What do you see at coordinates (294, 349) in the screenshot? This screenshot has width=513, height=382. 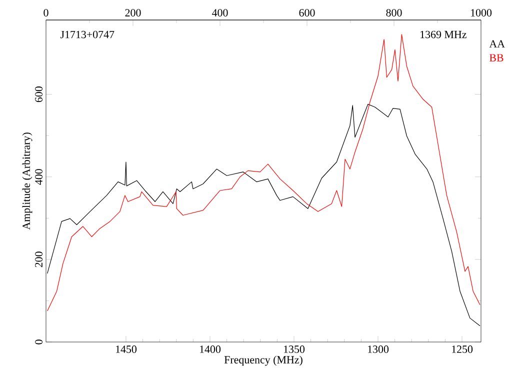 I see `x-tick-label: 1350` at bounding box center [294, 349].